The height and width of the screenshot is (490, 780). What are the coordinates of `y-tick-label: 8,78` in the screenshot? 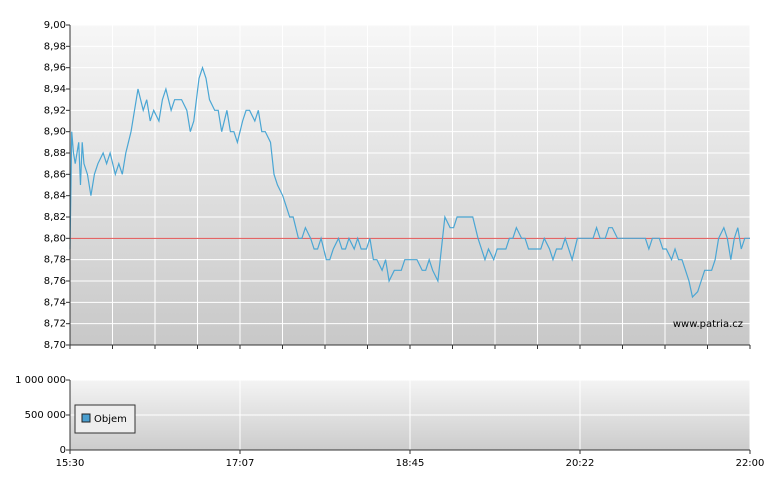 It's located at (55, 260).